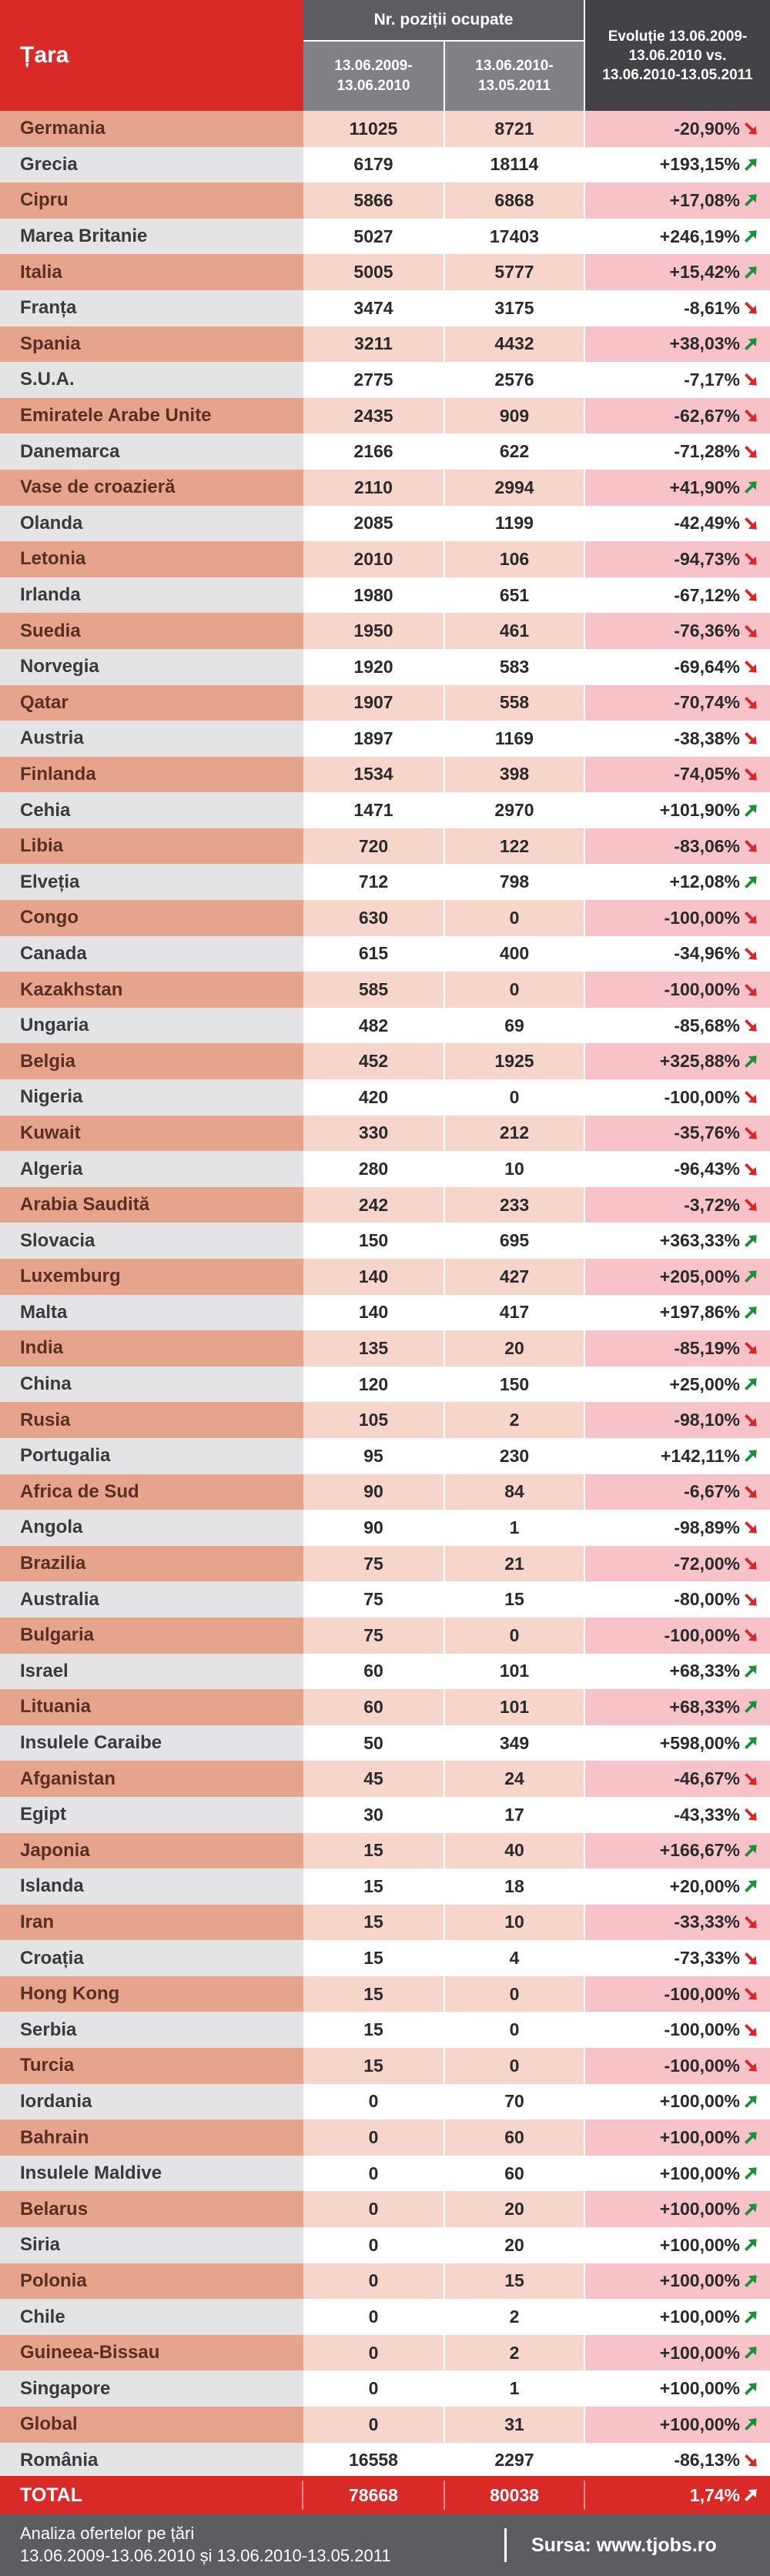  I want to click on table-row: Nigeria 420 0 -100,00%, so click(385, 1098).